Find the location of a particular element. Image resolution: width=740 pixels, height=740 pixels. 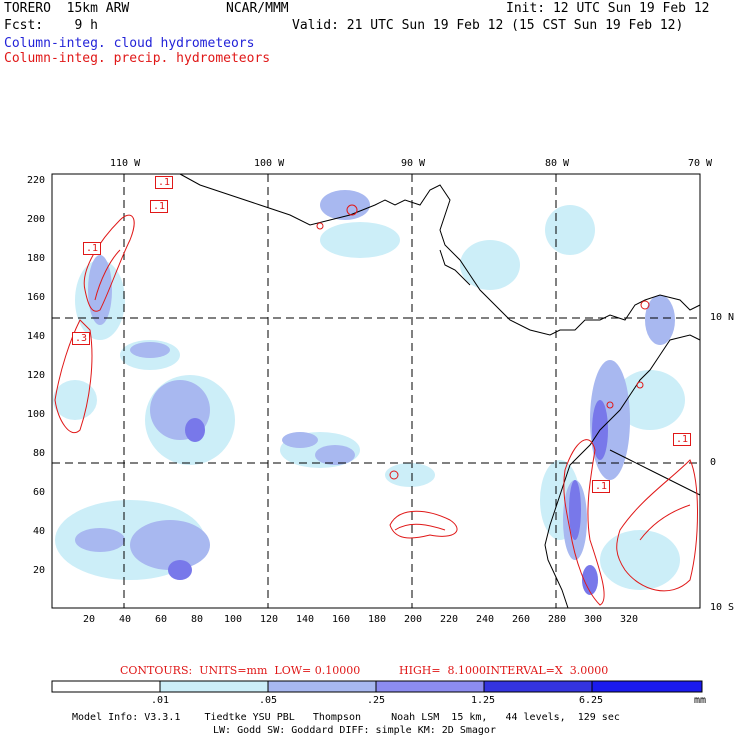

colorbar is located at coordinates (377, 686).